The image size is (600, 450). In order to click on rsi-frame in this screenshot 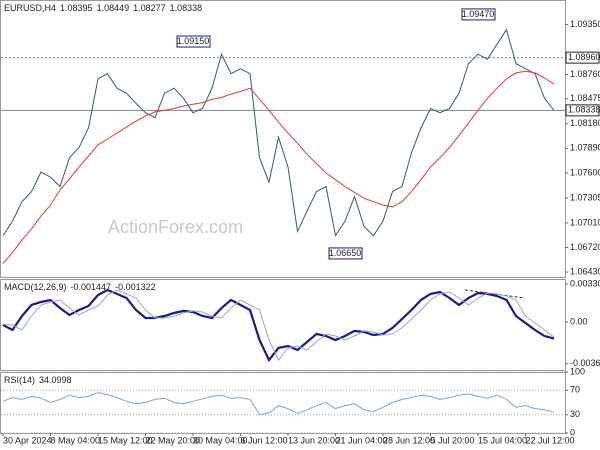, I will do `click(283, 403)`.